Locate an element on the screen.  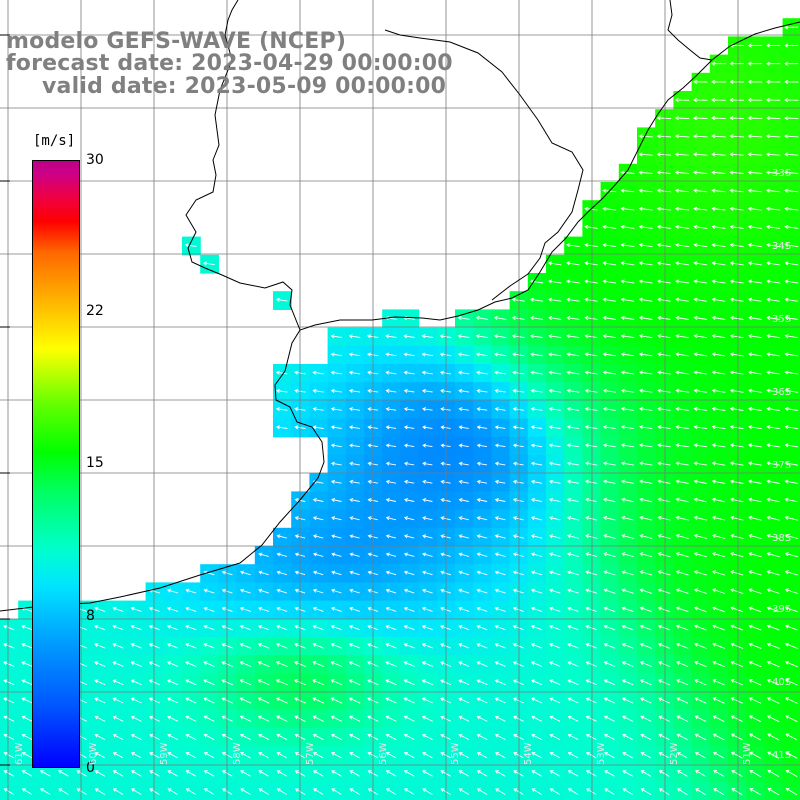
lat-label: 36S is located at coordinates (782, 392).